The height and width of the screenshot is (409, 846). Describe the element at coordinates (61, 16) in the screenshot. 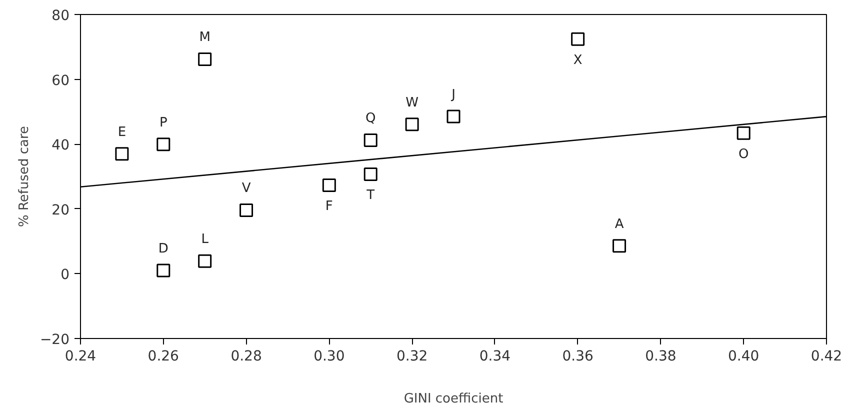

I see `y-tick-label: 80` at that location.